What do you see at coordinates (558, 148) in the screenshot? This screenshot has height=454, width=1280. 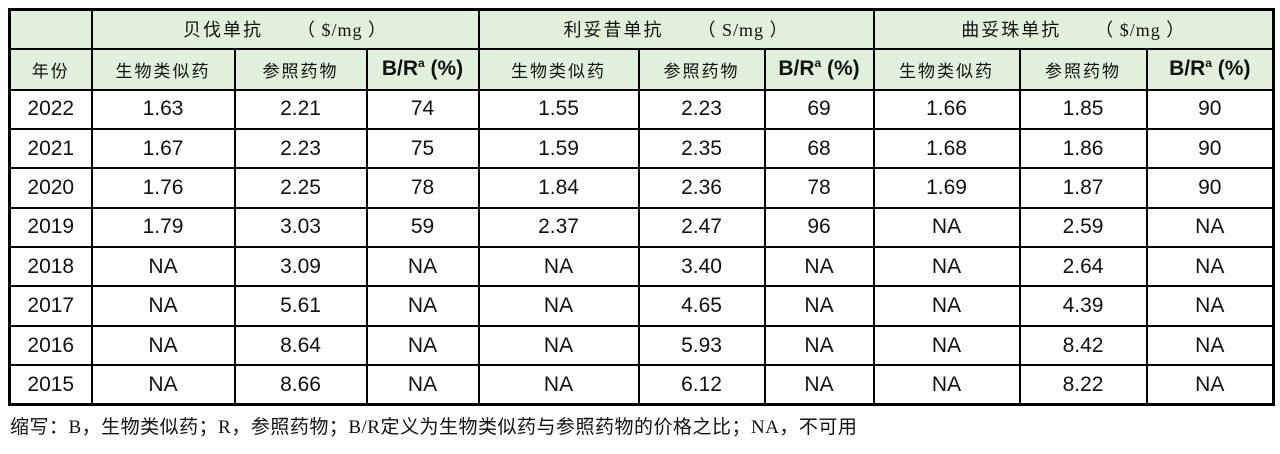 I see `value-cell: 1.59` at bounding box center [558, 148].